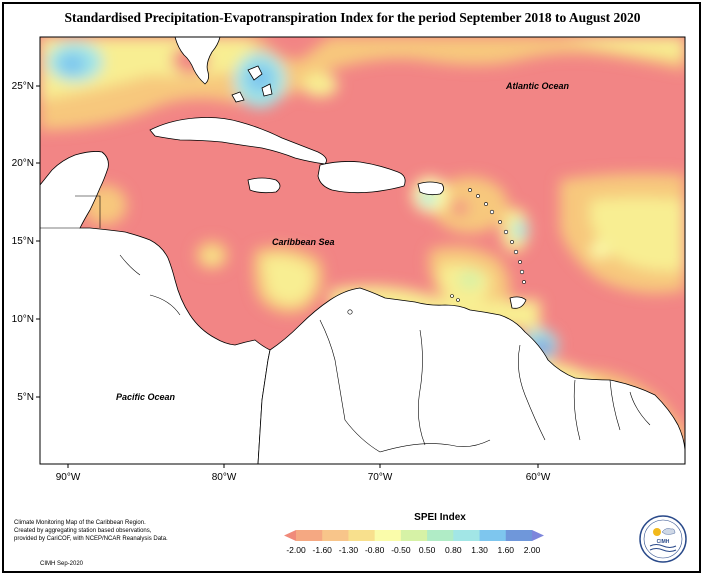 Image resolution: width=705 pixels, height=577 pixels. Describe the element at coordinates (537, 86) in the screenshot. I see `atlantic-ocean-label: Atlantic Ocean` at that location.